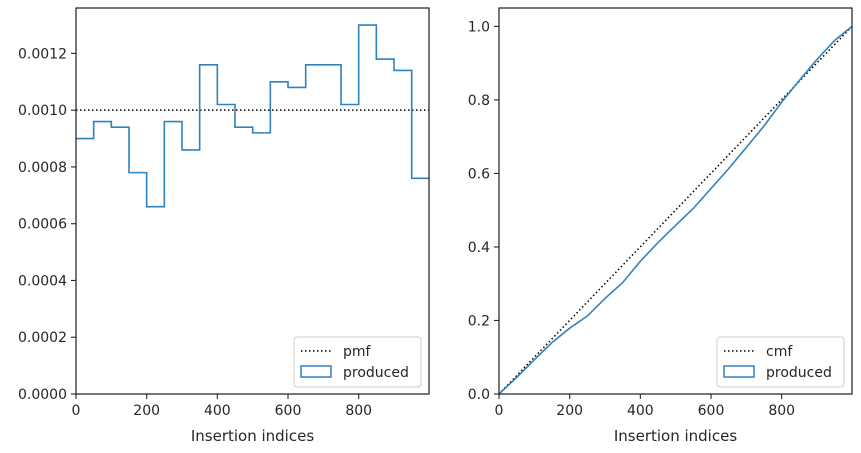  What do you see at coordinates (569, 411) in the screenshot?
I see `cumulative-x-tick-label: 200` at bounding box center [569, 411].